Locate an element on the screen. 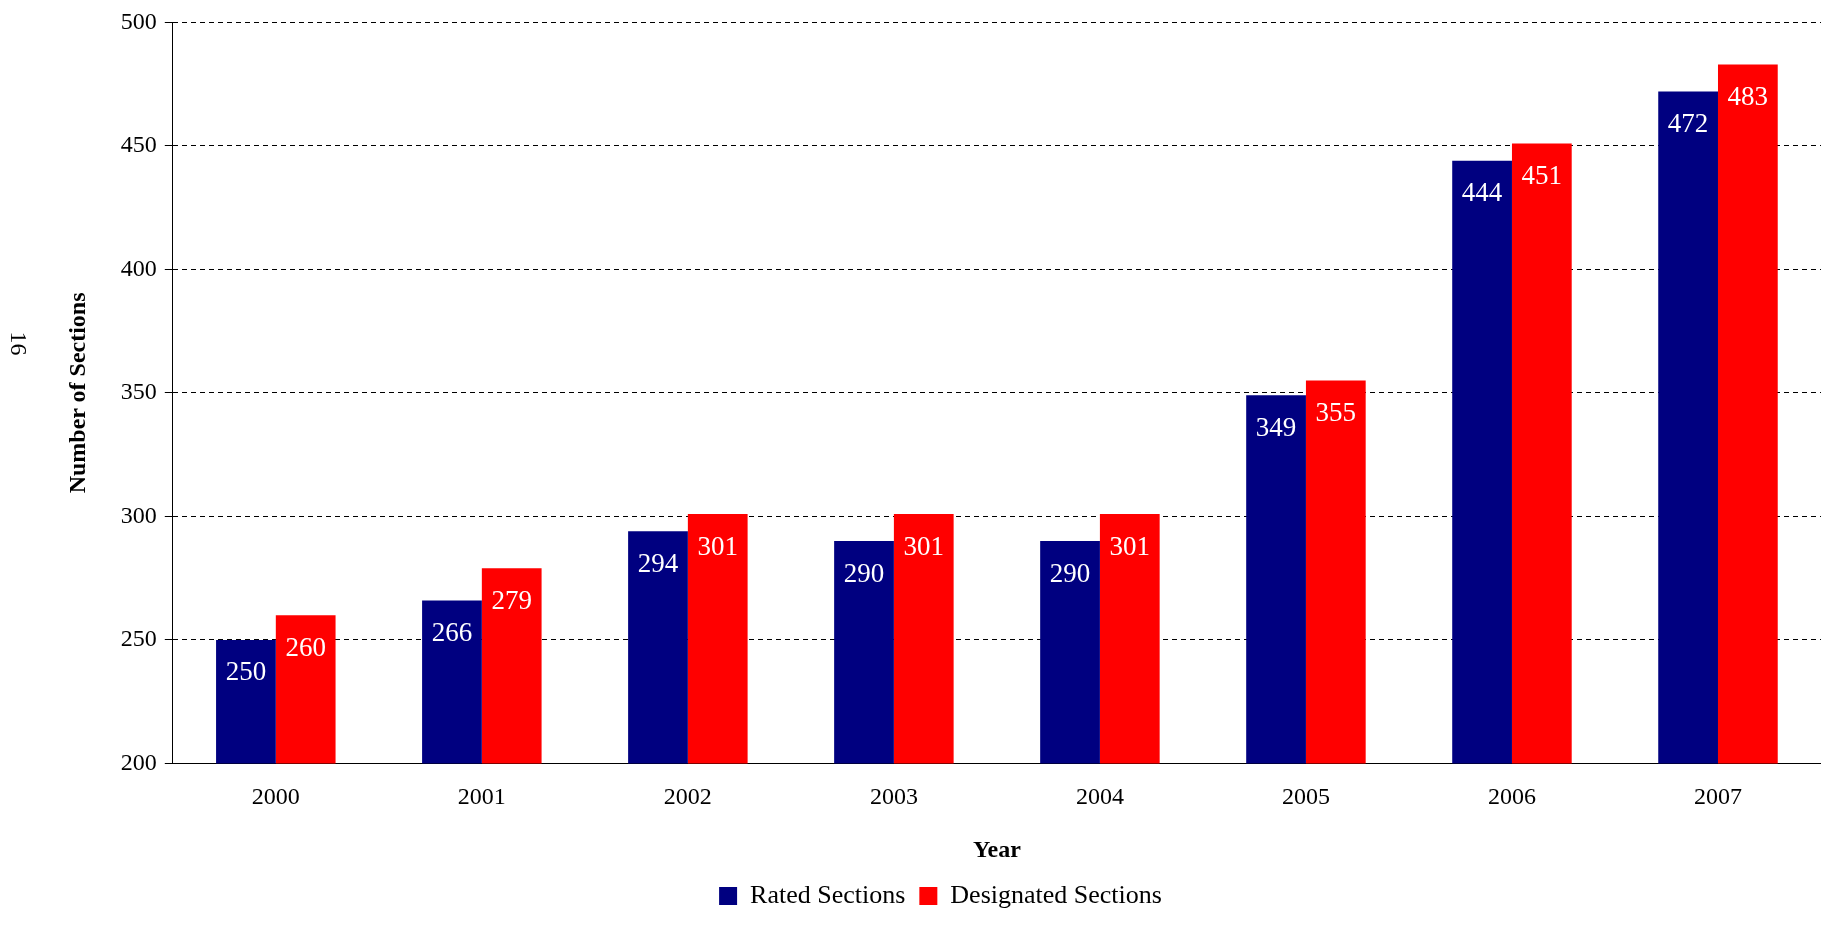 Image resolution: width=1821 pixels, height=929 pixels. y-tick-label: 450 is located at coordinates (138, 144).